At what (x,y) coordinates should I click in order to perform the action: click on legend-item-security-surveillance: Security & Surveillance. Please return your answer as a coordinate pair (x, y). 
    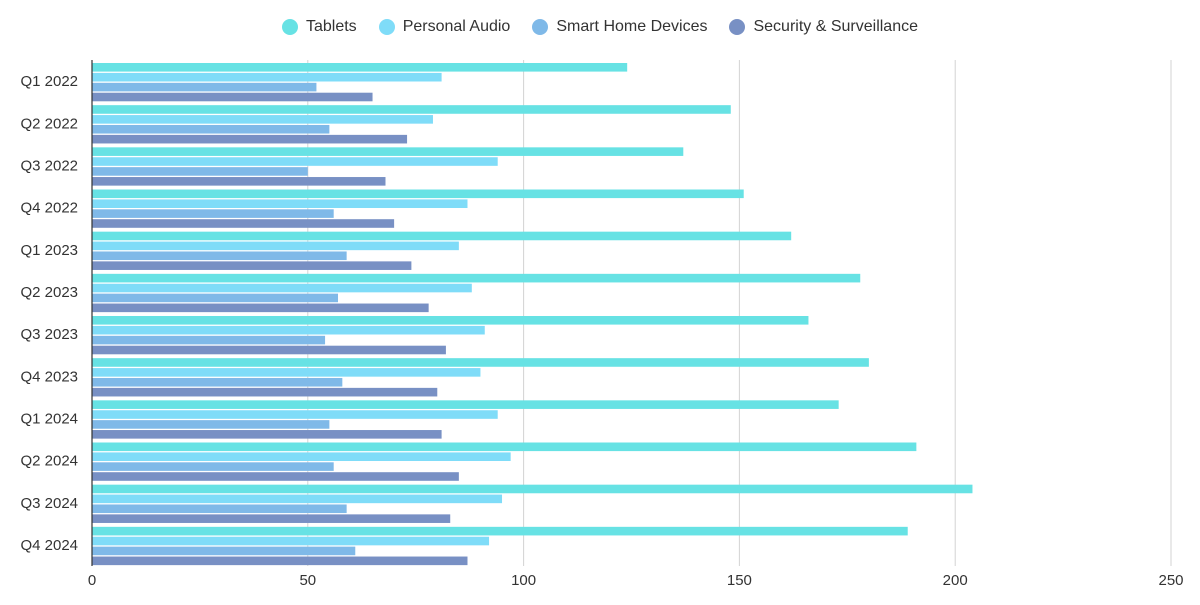
    Looking at the image, I should click on (823, 27).